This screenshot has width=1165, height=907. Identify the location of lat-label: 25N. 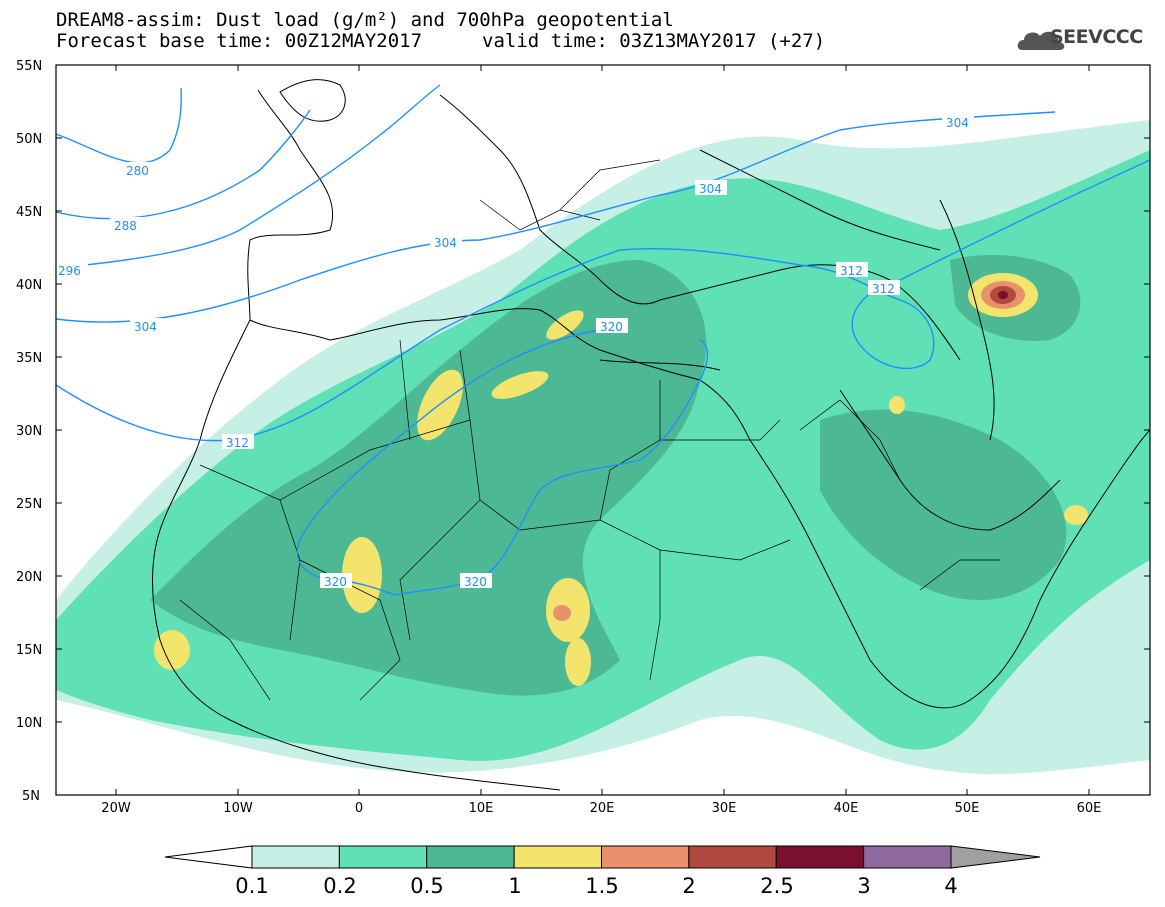
(29, 504).